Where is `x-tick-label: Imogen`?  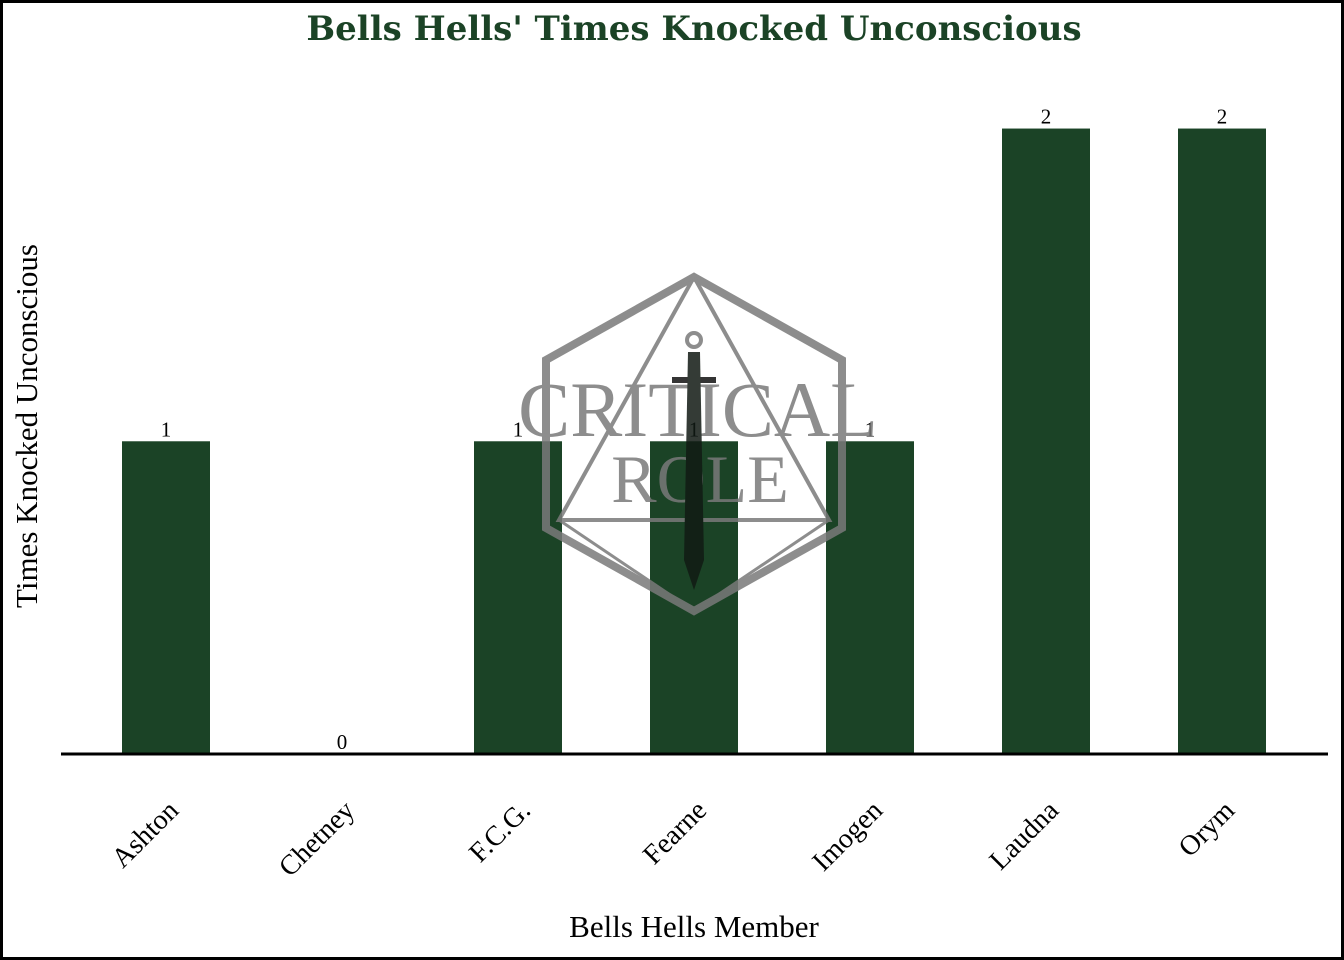
x-tick-label: Imogen is located at coordinates (848, 836).